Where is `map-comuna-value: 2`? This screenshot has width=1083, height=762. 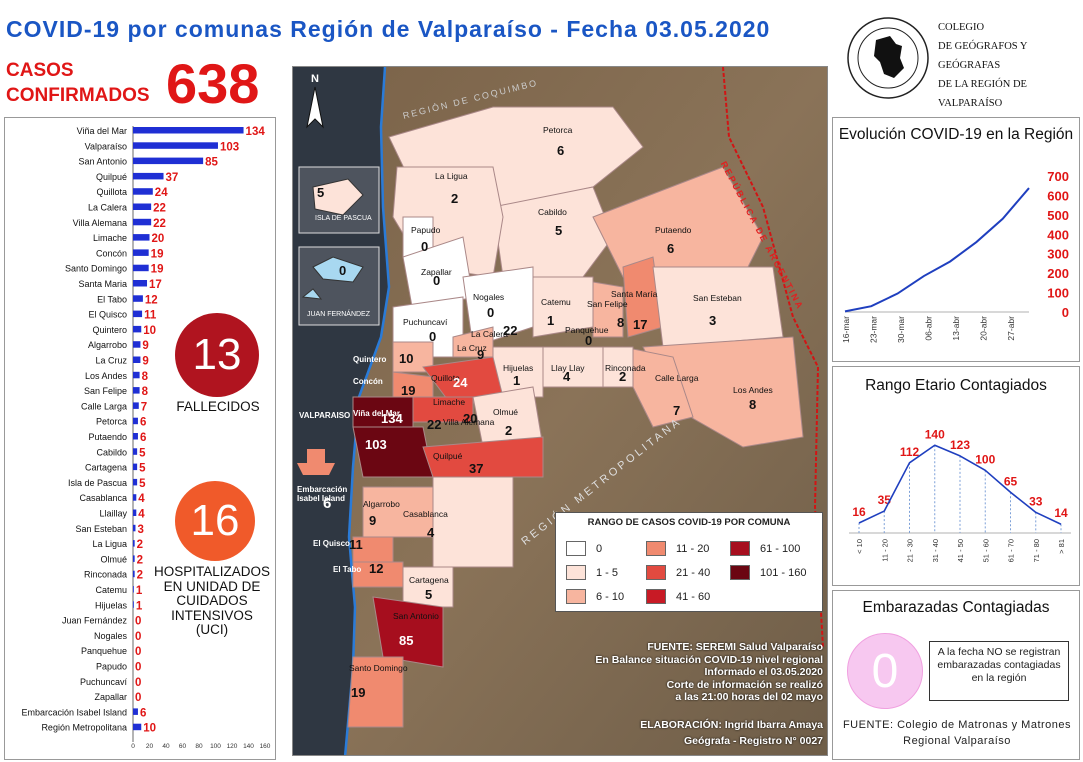
map-comuna-value: 2 is located at coordinates (455, 198).